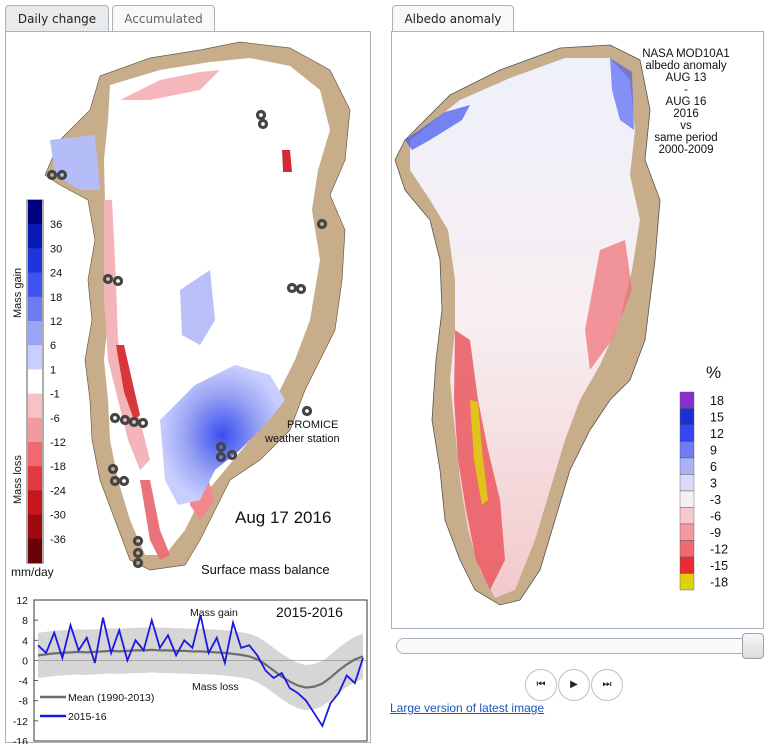 The width and height of the screenshot is (768, 744). Describe the element at coordinates (453, 18) in the screenshot. I see `tab-albedo-anomaly: Albedo anomaly` at that location.